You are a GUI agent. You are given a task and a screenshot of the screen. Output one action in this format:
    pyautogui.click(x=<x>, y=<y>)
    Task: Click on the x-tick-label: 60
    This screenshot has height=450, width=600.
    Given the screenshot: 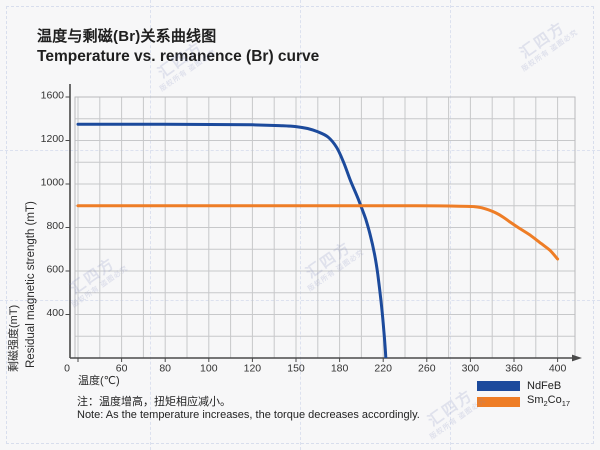 What is the action you would take?
    pyautogui.click(x=122, y=369)
    